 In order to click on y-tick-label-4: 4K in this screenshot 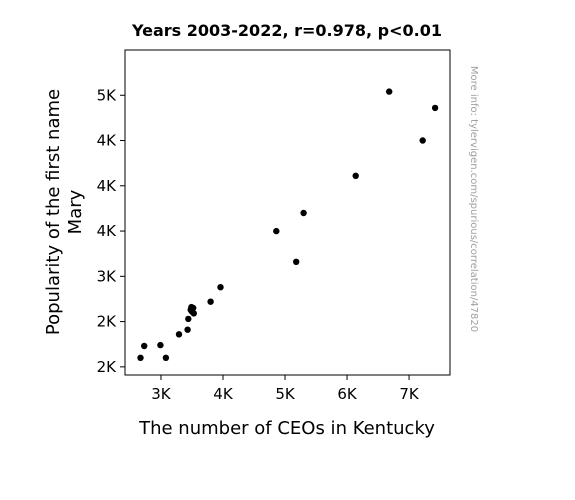, I will do `click(107, 231)`.